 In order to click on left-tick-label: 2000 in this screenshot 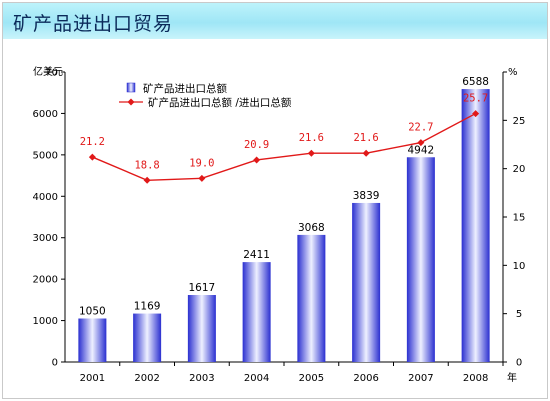, I will do `click(45, 280)`.